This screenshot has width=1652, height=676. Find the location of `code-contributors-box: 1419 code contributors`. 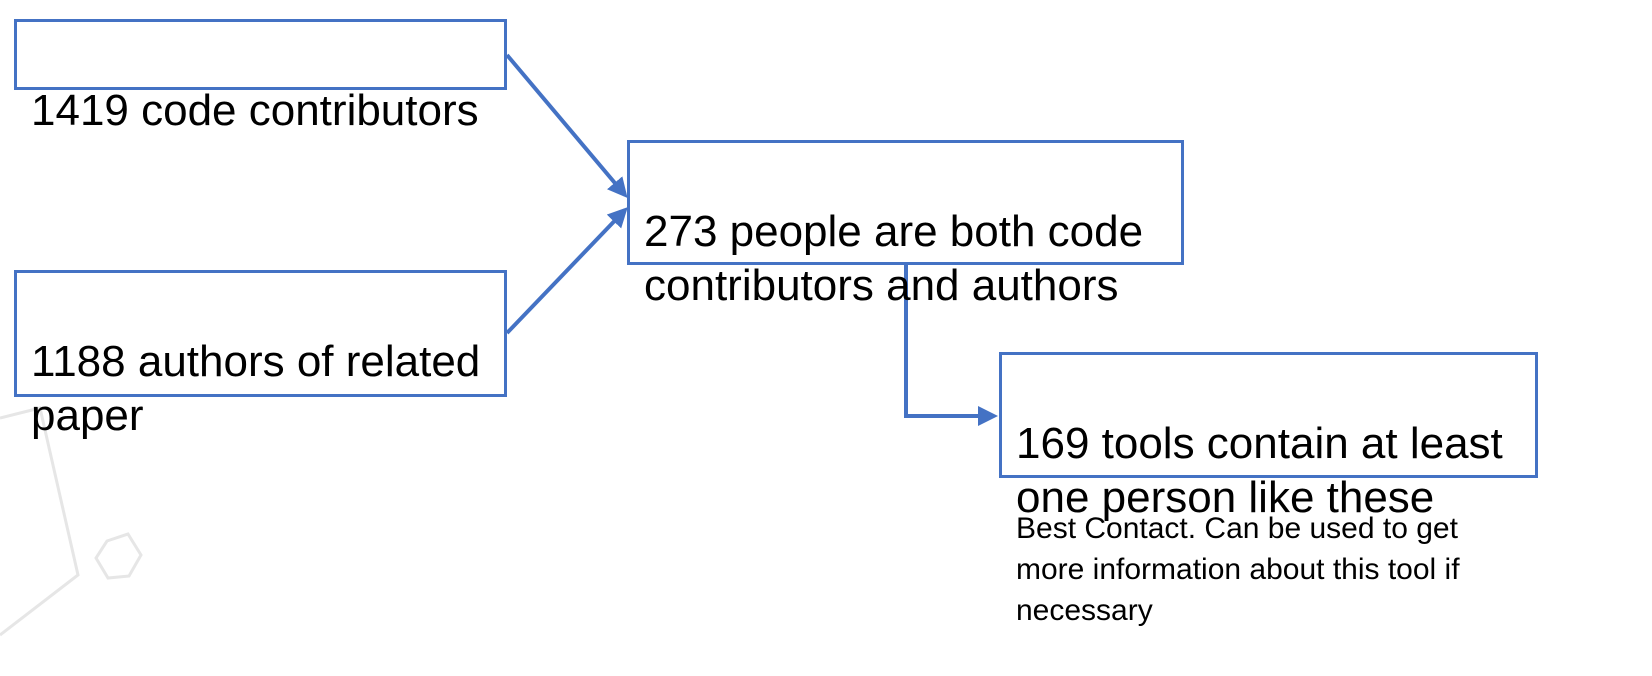

code-contributors-box: 1419 code contributors is located at coordinates (260, 77).